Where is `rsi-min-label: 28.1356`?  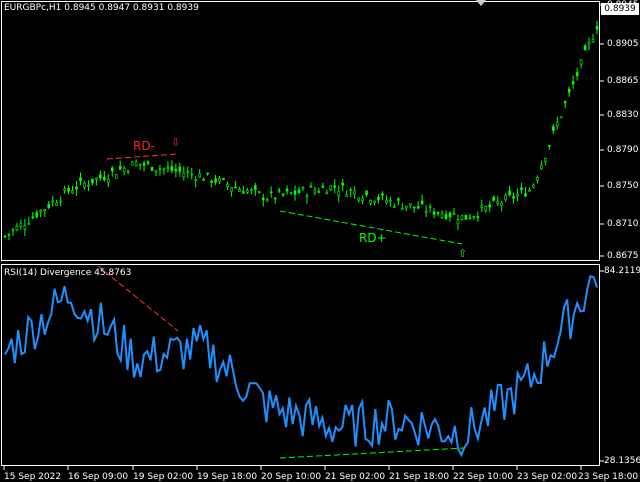 rsi-min-label: 28.1356 is located at coordinates (622, 461).